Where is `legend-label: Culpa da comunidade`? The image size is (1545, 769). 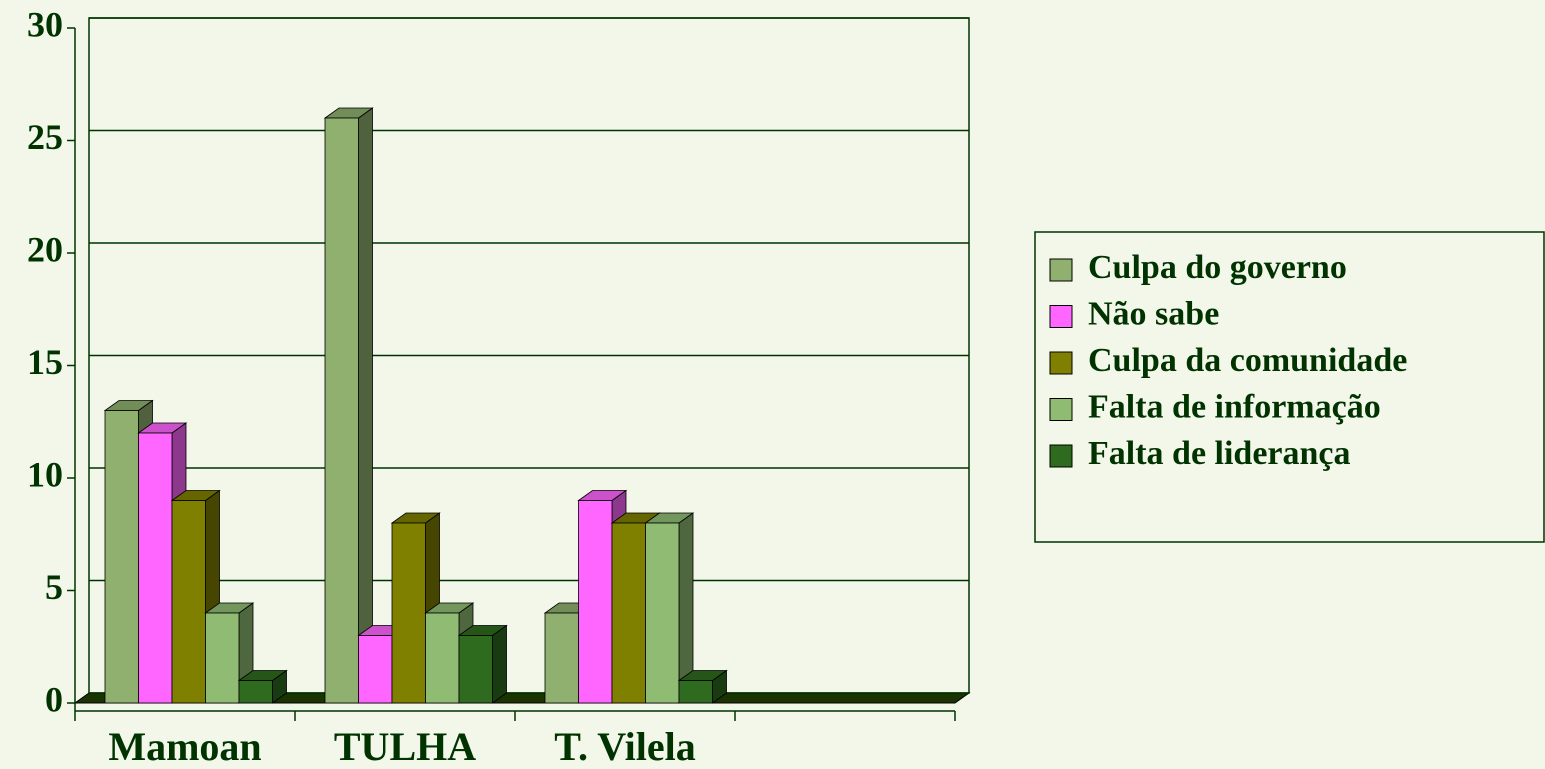 legend-label: Culpa da comunidade is located at coordinates (1247, 360).